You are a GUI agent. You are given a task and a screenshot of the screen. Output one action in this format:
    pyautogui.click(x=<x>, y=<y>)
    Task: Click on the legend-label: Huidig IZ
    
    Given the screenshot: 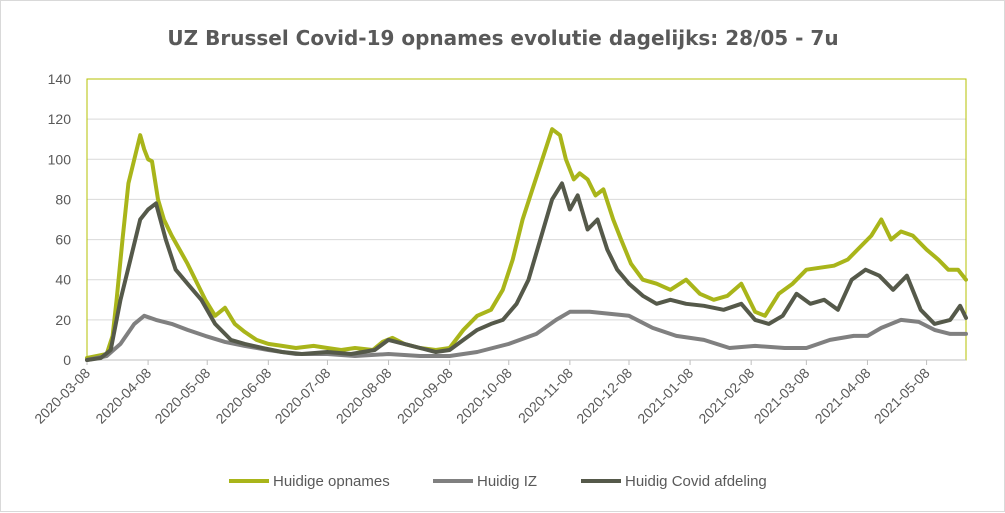 What is the action you would take?
    pyautogui.click(x=507, y=481)
    